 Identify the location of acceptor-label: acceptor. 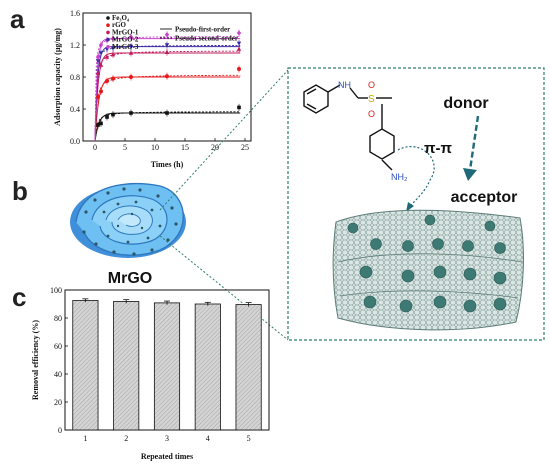
(484, 197).